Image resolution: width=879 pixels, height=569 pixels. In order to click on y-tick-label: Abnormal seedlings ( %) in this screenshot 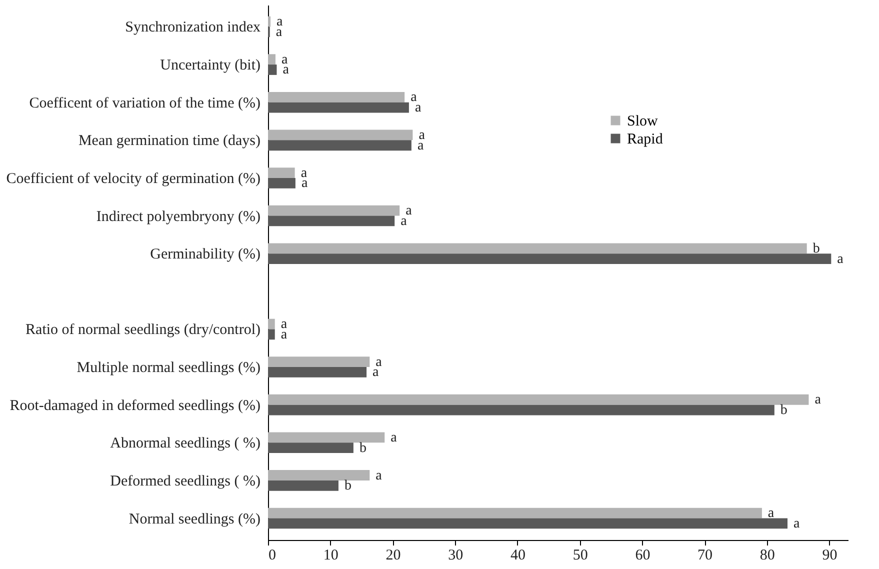, I will do `click(185, 444)`.